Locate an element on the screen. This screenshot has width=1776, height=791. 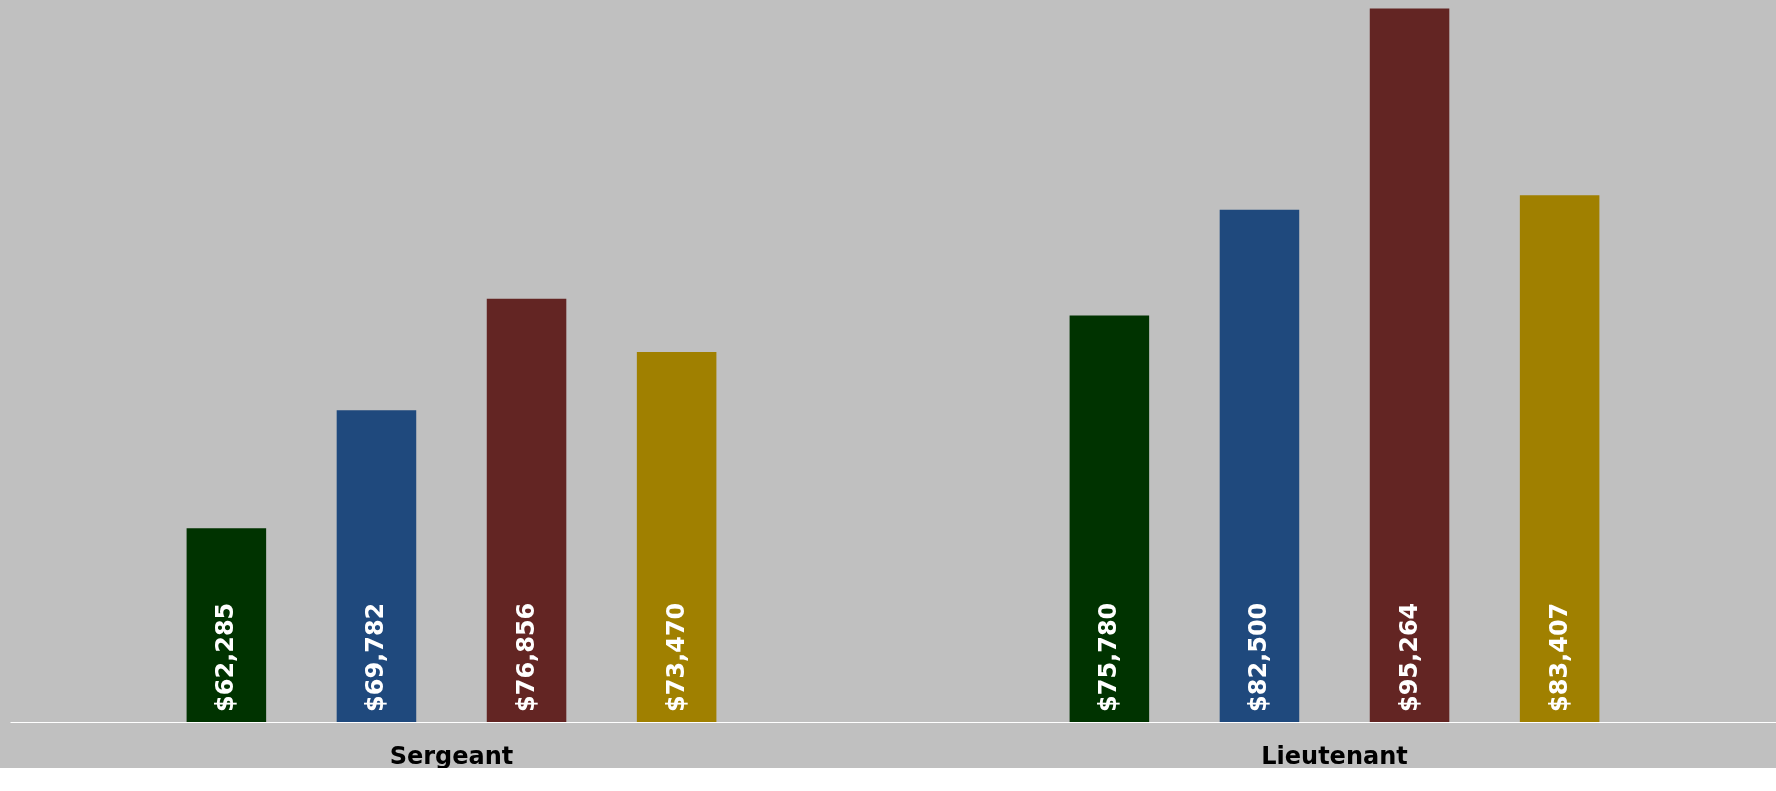
data-label: $62,285 is located at coordinates (225, 657).